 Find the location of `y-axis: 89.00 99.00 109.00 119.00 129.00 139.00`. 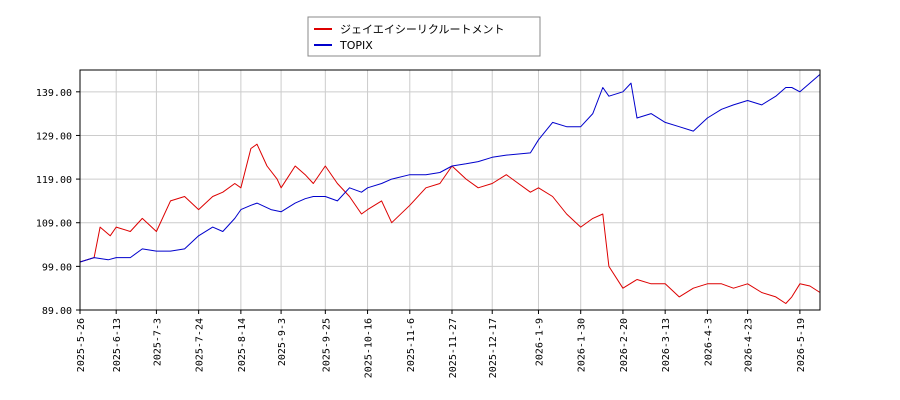

y-axis: 89.00 99.00 109.00 119.00 129.00 139.00 is located at coordinates (58, 202).